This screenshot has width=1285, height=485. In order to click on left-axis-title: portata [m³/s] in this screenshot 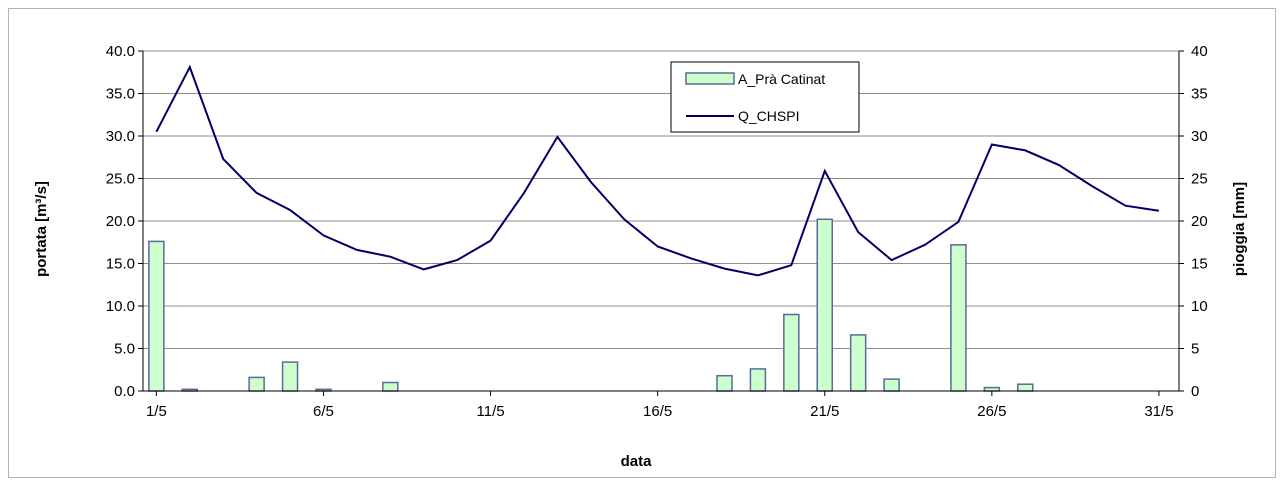, I will do `click(41, 229)`.